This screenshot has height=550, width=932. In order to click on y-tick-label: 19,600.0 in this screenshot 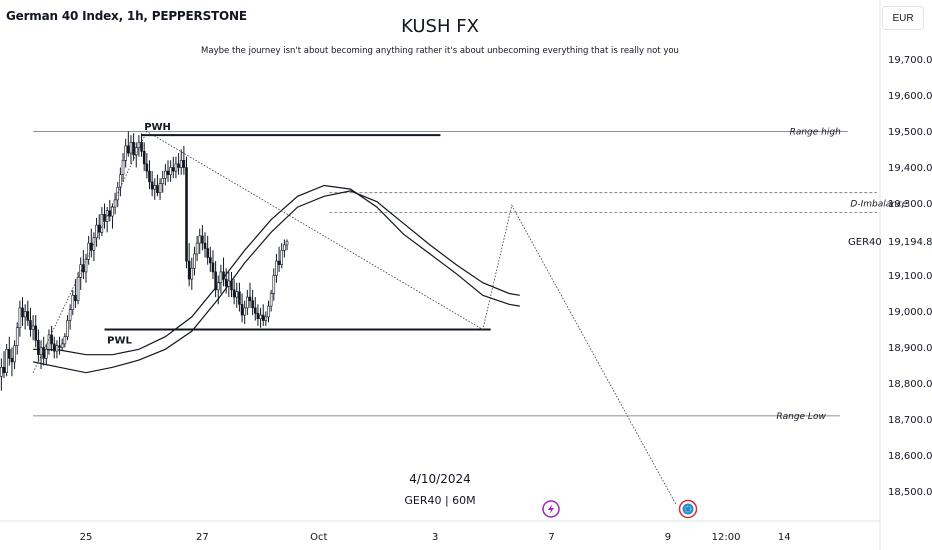, I will do `click(910, 96)`.